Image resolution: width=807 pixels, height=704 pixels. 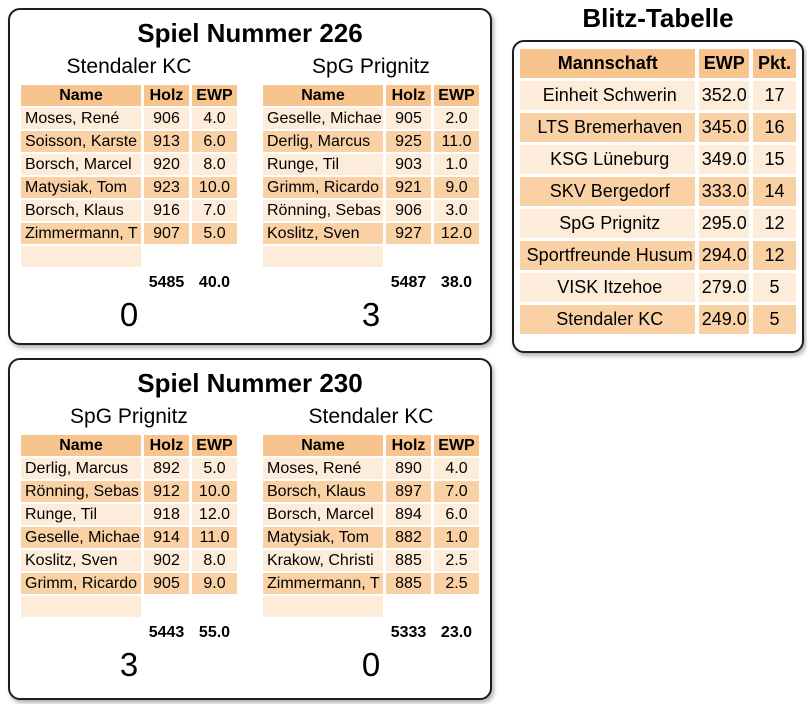 I want to click on player-holz-cell: 907, so click(x=166, y=233).